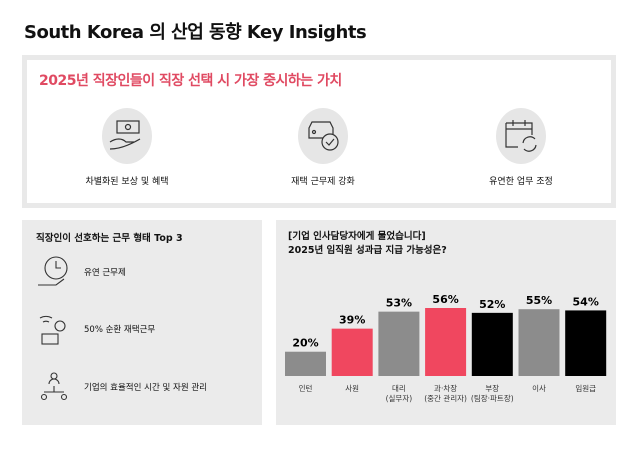 The image size is (640, 452). Describe the element at coordinates (357, 236) in the screenshot. I see `chart-title-line1: [기업 인사담당자에게 물었습니다]` at that location.